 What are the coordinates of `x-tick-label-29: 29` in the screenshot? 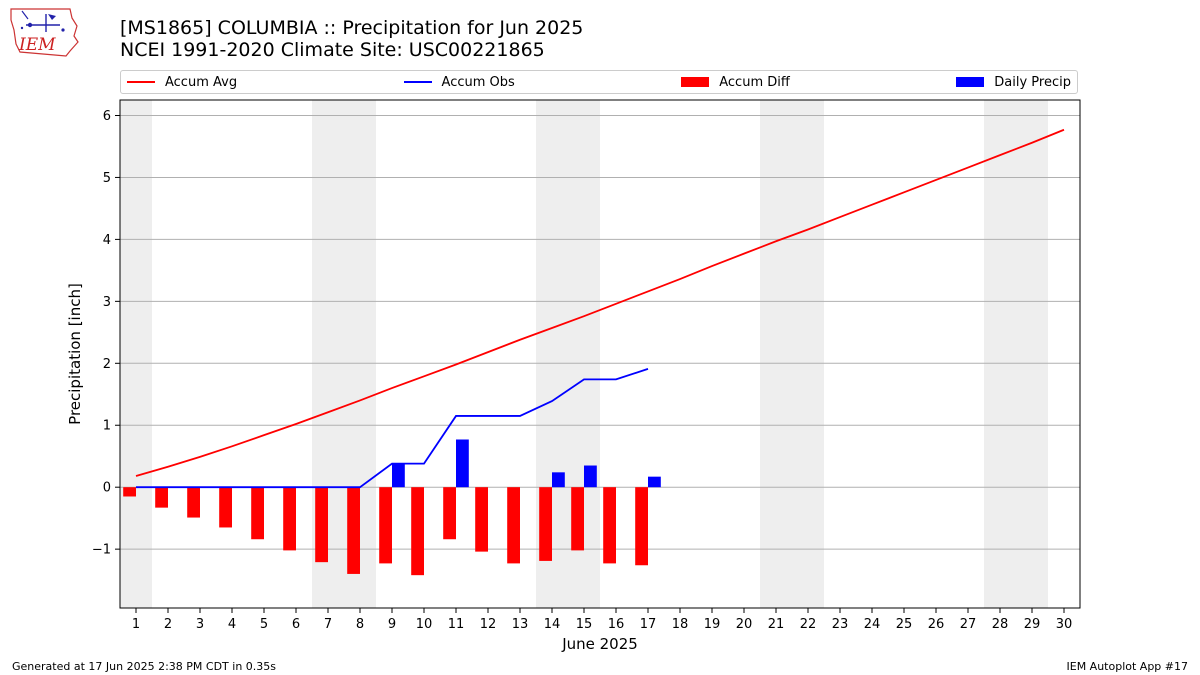 It's located at (1032, 624).